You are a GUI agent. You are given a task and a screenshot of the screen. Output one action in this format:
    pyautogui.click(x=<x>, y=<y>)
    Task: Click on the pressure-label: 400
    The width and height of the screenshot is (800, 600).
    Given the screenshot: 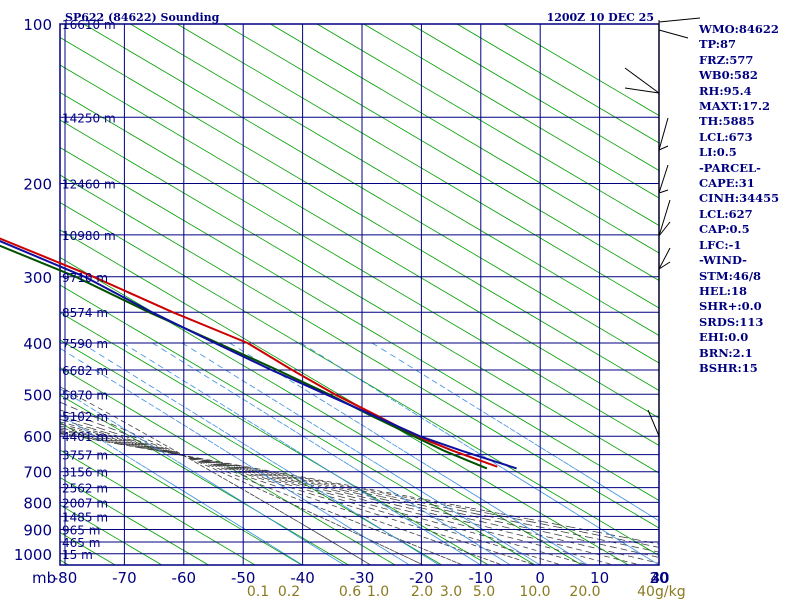 What is the action you would take?
    pyautogui.click(x=37, y=344)
    